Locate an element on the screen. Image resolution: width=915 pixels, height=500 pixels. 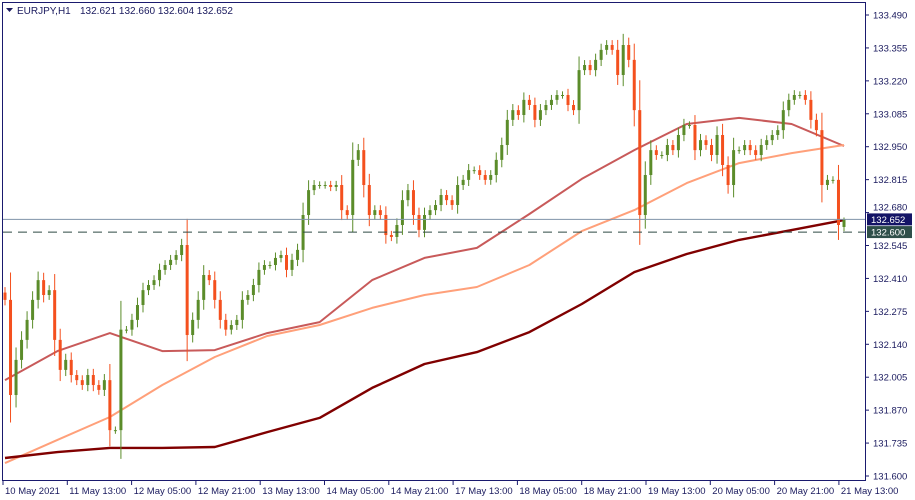
price-tick-label: 132.410 is located at coordinates (890, 279).